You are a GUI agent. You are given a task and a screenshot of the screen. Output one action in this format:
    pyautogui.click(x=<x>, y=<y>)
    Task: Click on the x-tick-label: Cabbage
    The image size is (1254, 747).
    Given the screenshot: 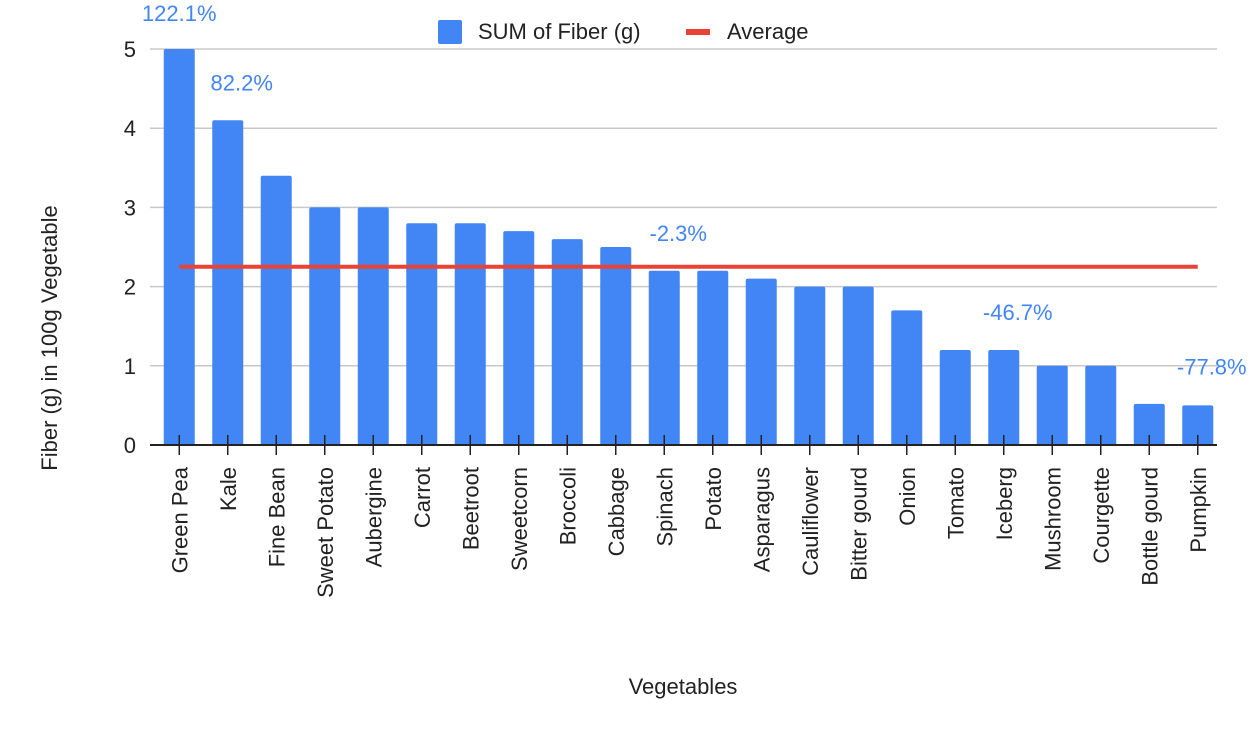 What is the action you would take?
    pyautogui.click(x=616, y=511)
    